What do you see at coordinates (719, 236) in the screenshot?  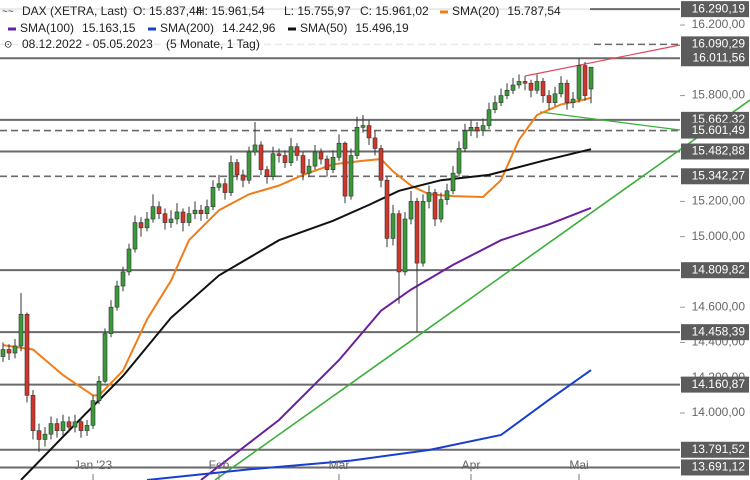 I see `y-tick-label: 15.000,00` at bounding box center [719, 236].